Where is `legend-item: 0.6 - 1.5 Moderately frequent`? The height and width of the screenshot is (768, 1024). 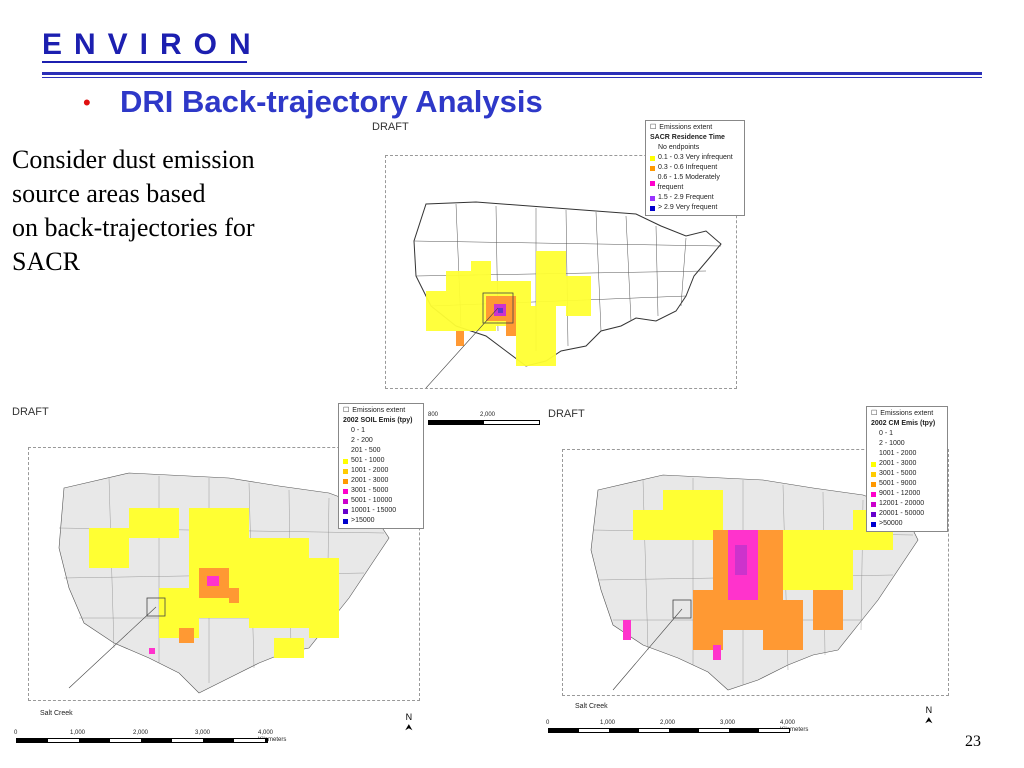
legend-item: 0.6 - 1.5 Moderately frequent is located at coordinates (695, 183).